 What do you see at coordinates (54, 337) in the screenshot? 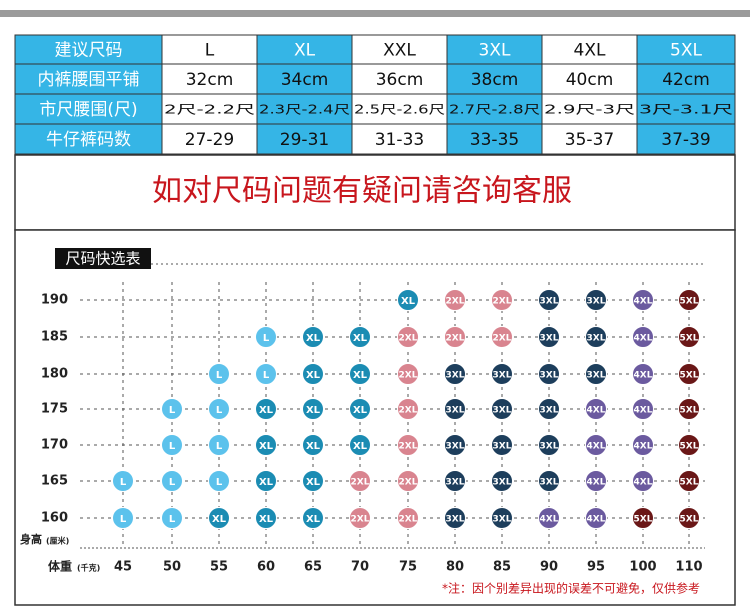
I see `y-tick-label: 185` at bounding box center [54, 337].